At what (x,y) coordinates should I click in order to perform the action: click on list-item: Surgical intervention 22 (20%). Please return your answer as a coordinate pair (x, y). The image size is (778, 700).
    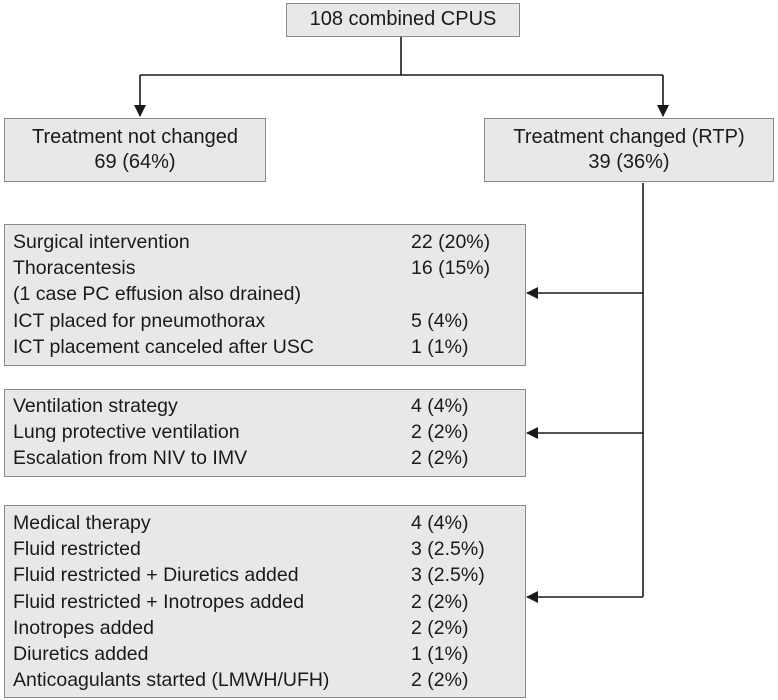
    Looking at the image, I should click on (265, 242).